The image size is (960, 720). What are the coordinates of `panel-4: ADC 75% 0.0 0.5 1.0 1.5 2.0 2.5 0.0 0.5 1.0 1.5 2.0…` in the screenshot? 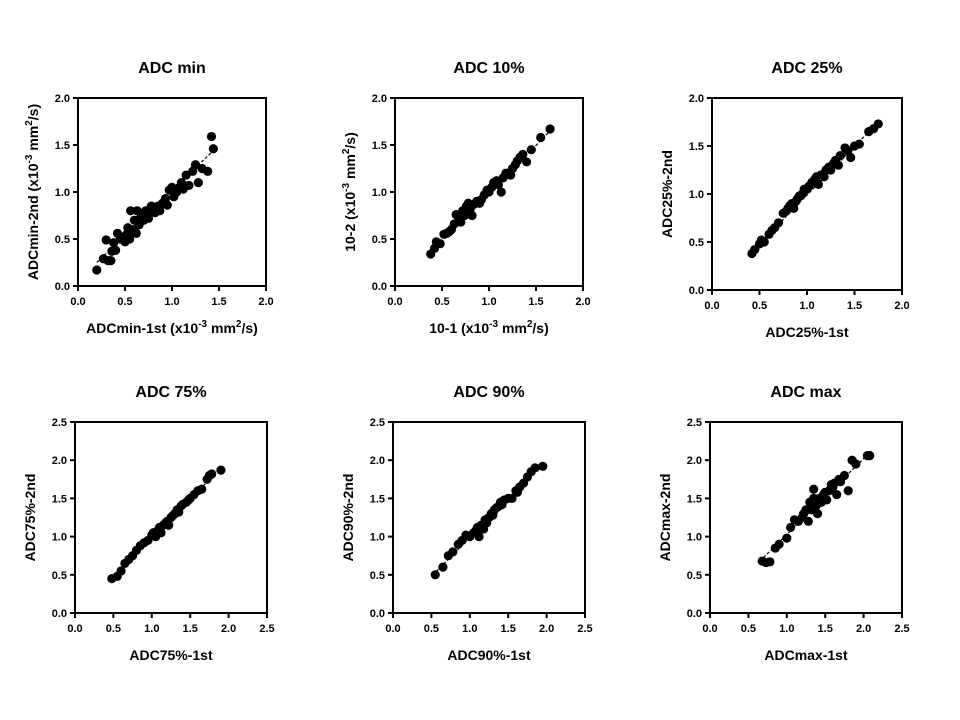 It's located at (148, 523).